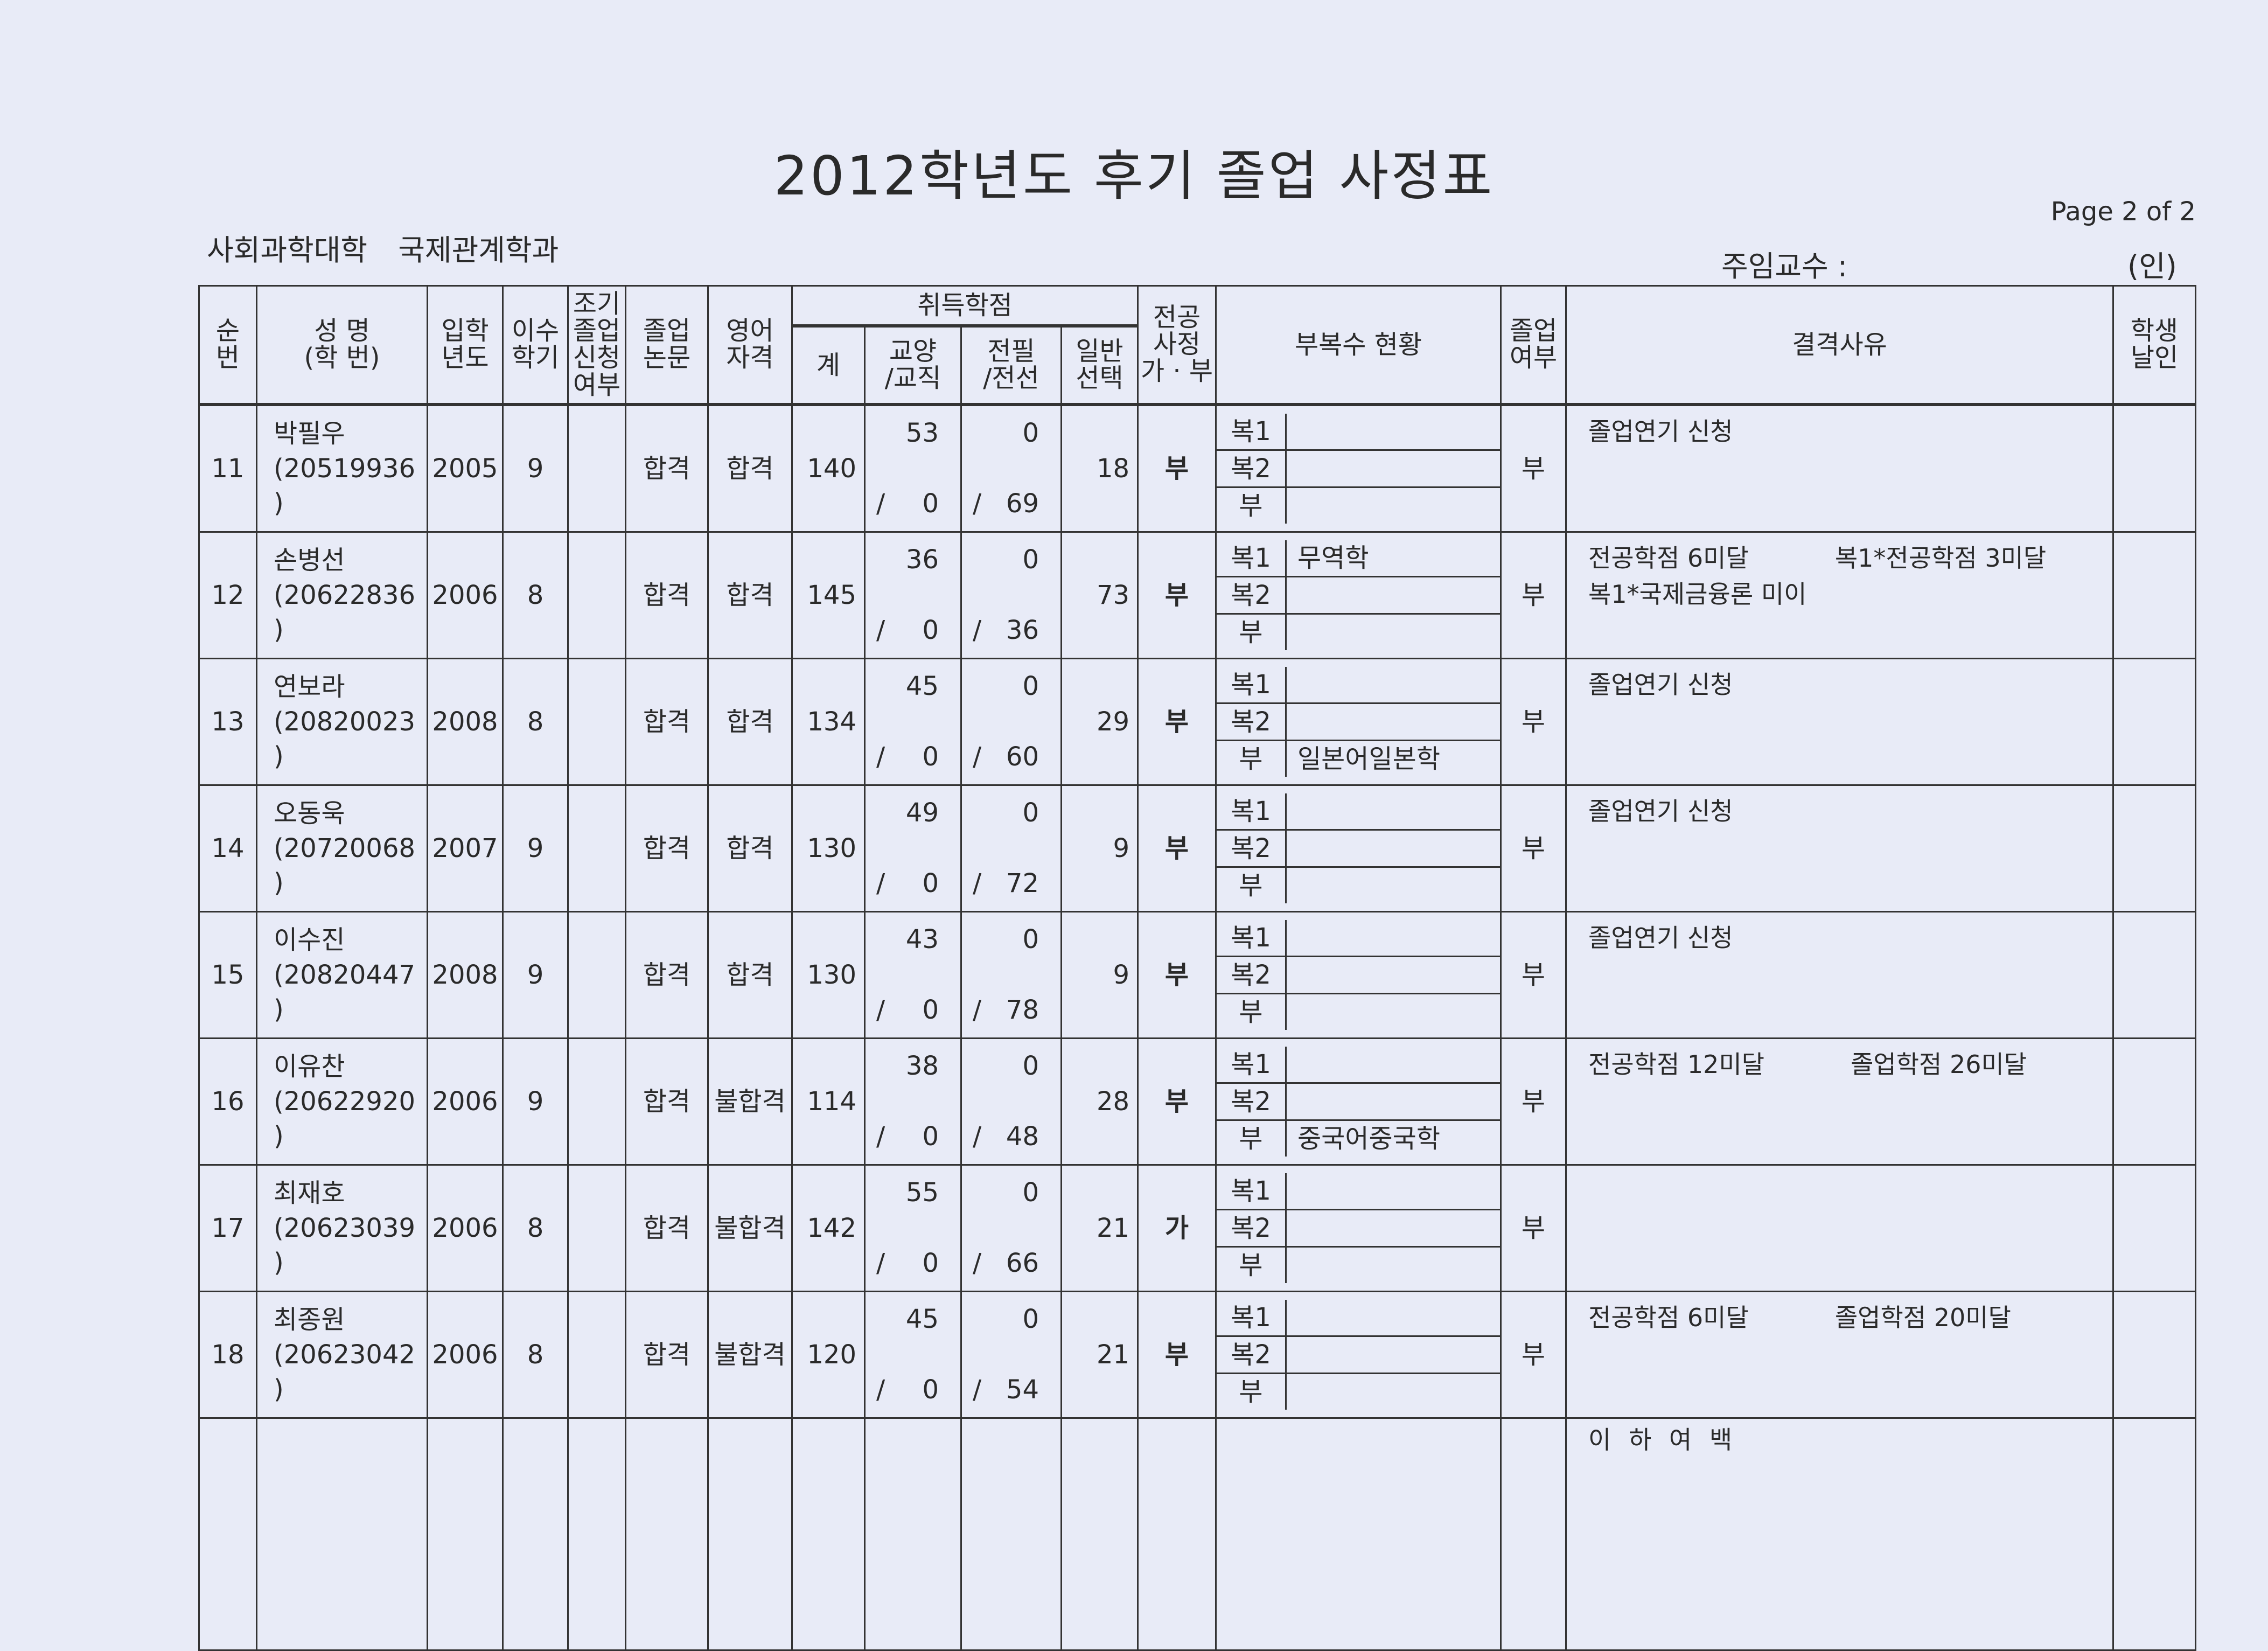 Image resolution: width=2268 pixels, height=1651 pixels. Describe the element at coordinates (1011, 351) in the screenshot. I see `header-major-req-text-line: 전필` at that location.